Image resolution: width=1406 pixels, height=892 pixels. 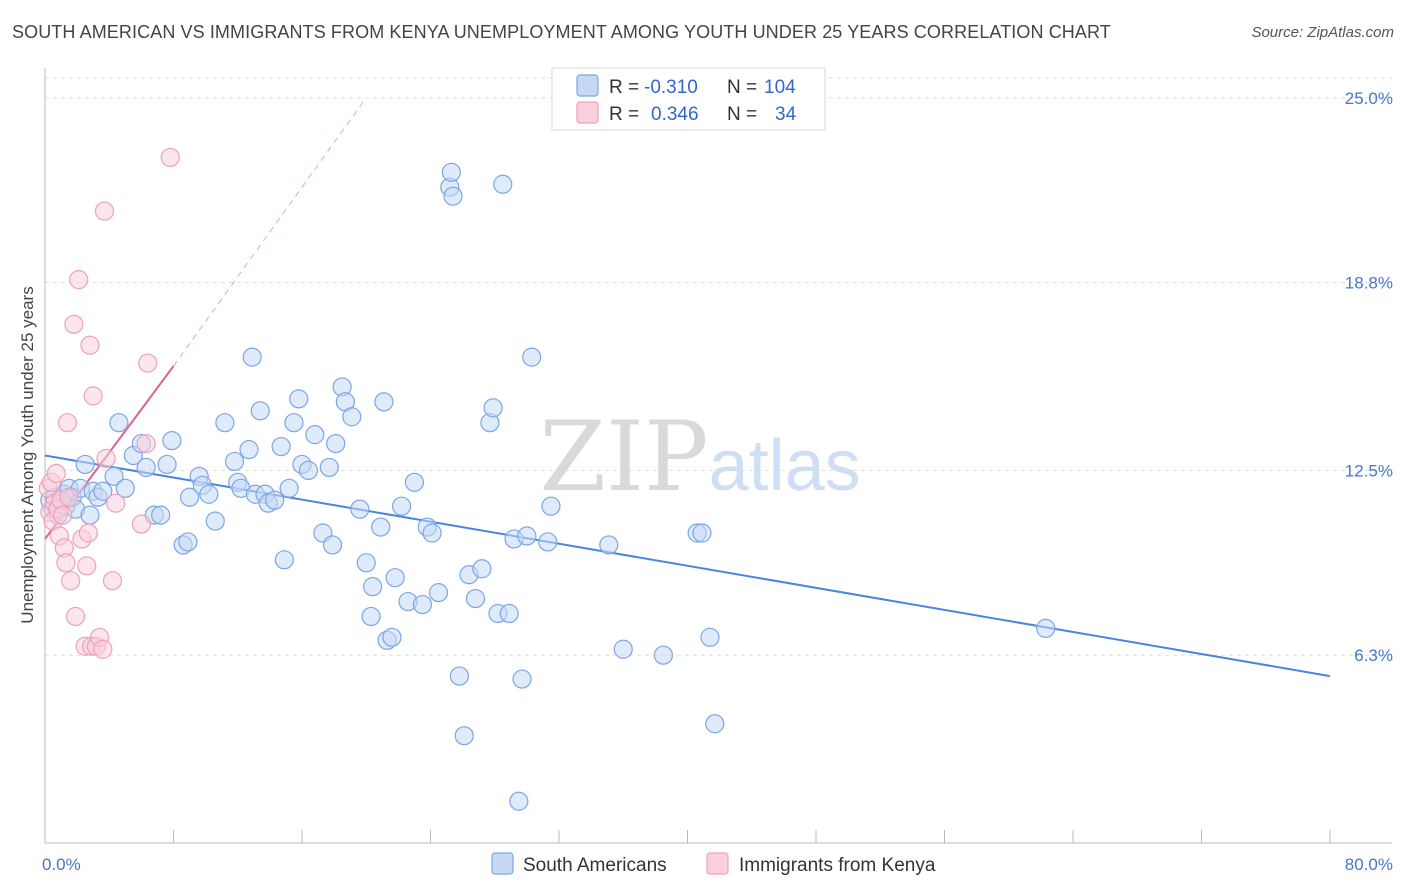 I want to click on legend-r-label-0: R =, so click(x=624, y=87).